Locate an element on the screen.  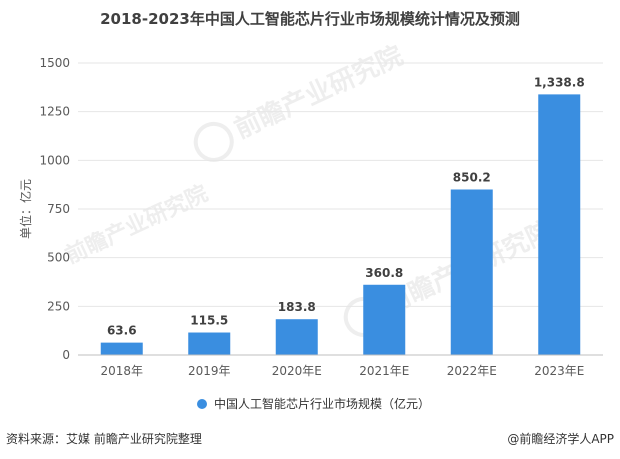
y-tick-label: 1500 is located at coordinates (54, 63).